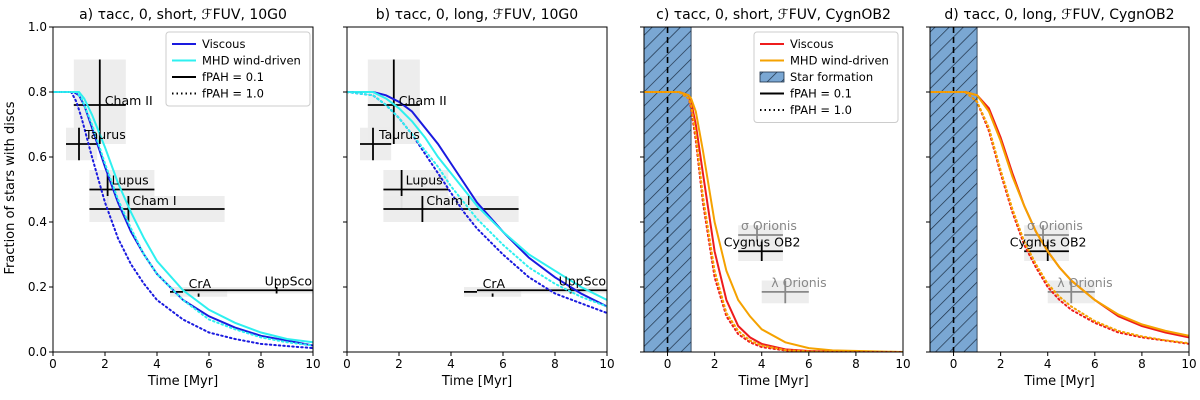  Describe the element at coordinates (772, 77) in the screenshot. I see `legend-swatch` at that location.